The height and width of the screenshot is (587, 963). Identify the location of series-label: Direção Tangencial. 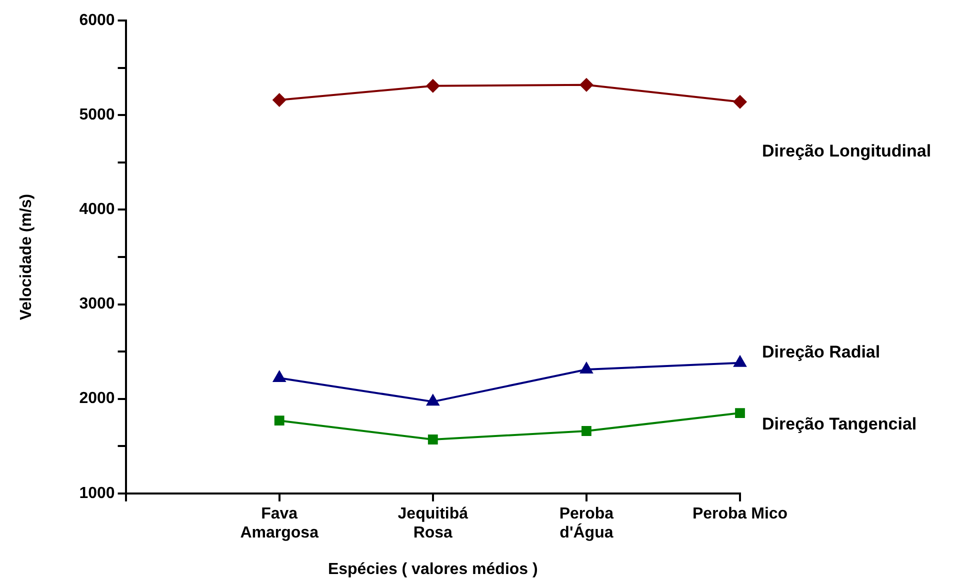
(839, 424).